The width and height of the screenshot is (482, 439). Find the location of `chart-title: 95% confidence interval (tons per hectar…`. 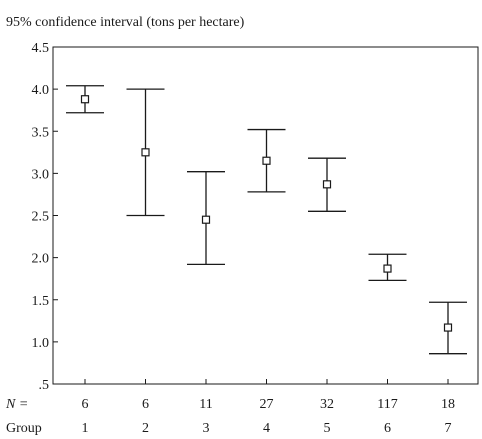

chart-title: 95% confidence interval (tons per hectar… is located at coordinates (125, 22).